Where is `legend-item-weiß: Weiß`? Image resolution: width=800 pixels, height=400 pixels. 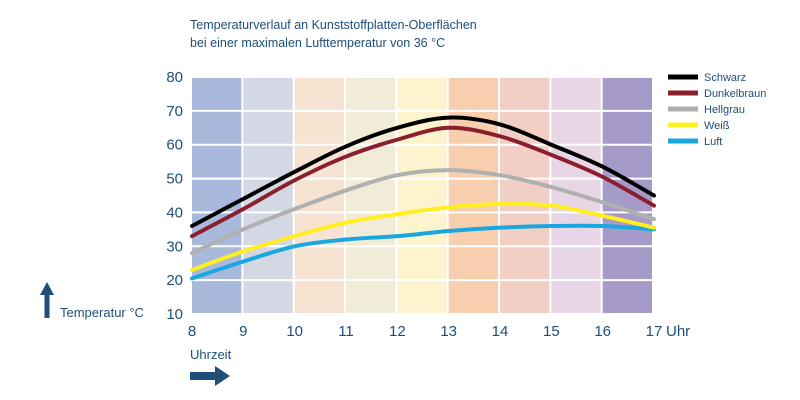
legend-item-weiß: Weiß is located at coordinates (699, 126).